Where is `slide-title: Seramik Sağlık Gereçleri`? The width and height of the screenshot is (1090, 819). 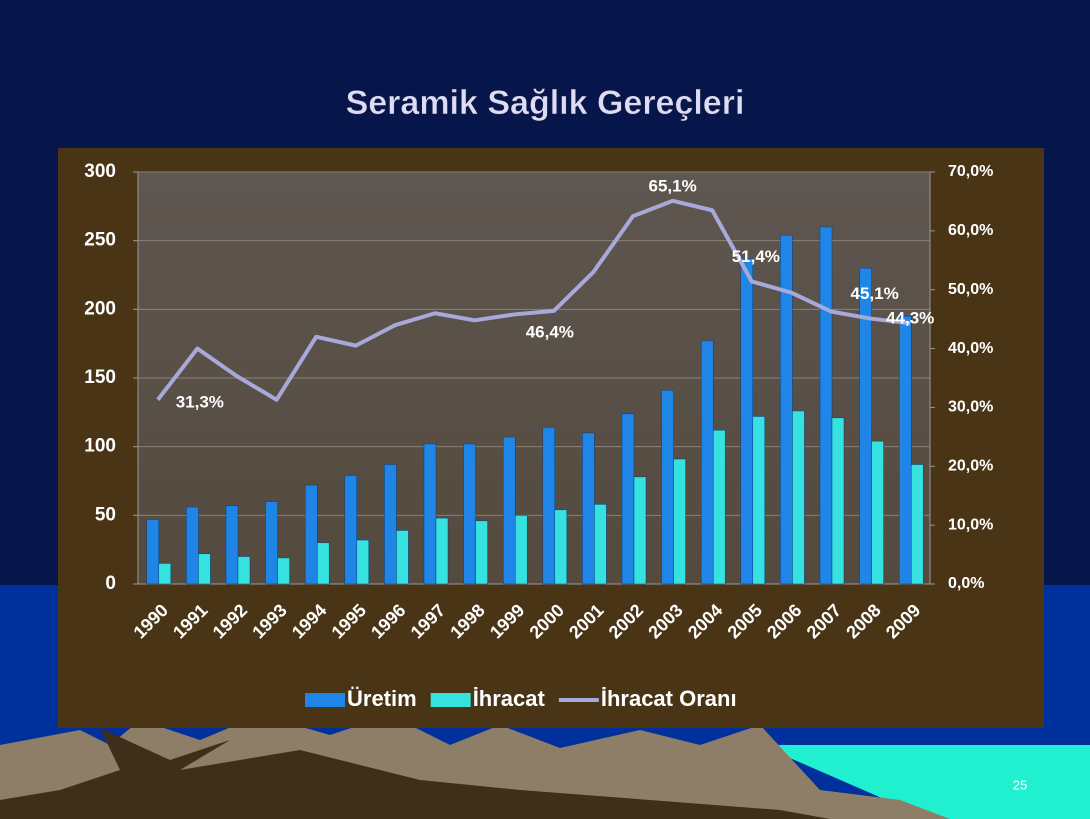 slide-title: Seramik Sağlık Gereçleri is located at coordinates (545, 103).